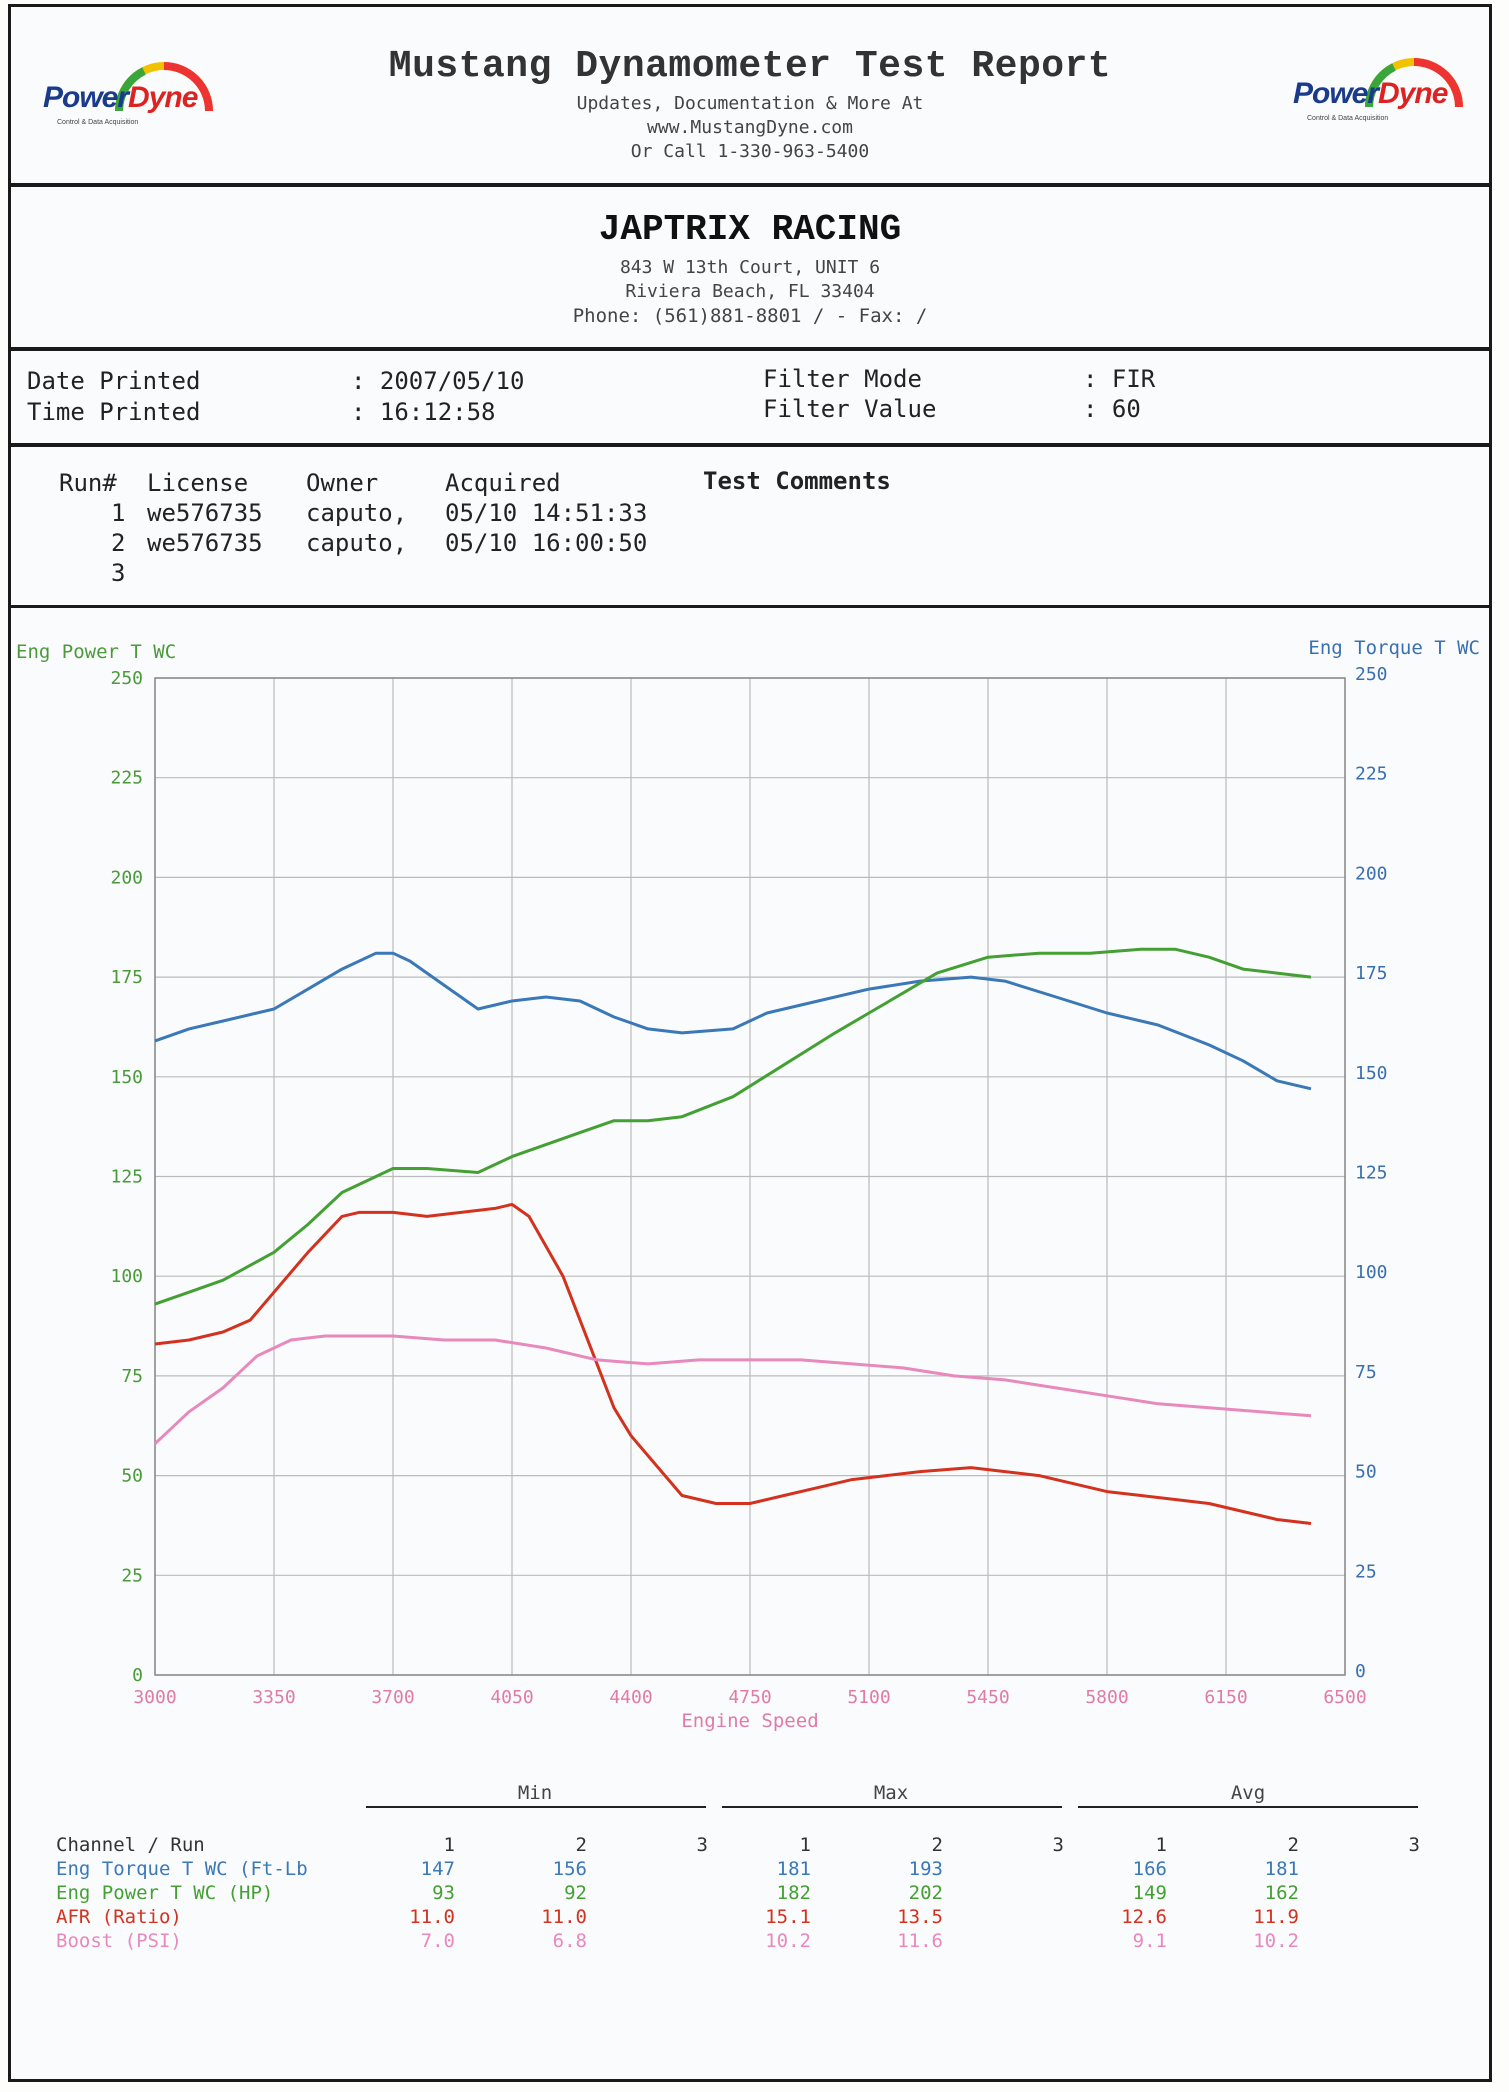  I want to click on stats-value: 12.6, so click(1144, 1917).